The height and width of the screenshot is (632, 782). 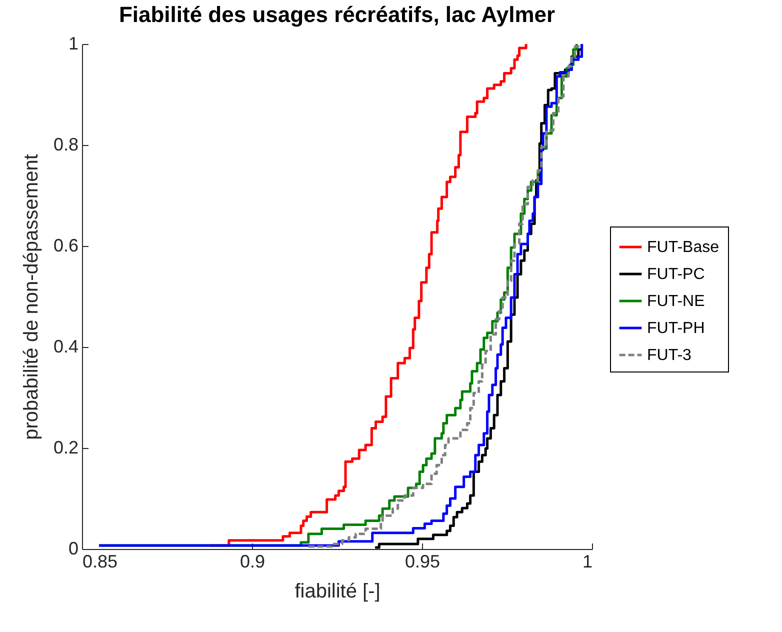 I want to click on legend-label: FUT-3, so click(x=669, y=355).